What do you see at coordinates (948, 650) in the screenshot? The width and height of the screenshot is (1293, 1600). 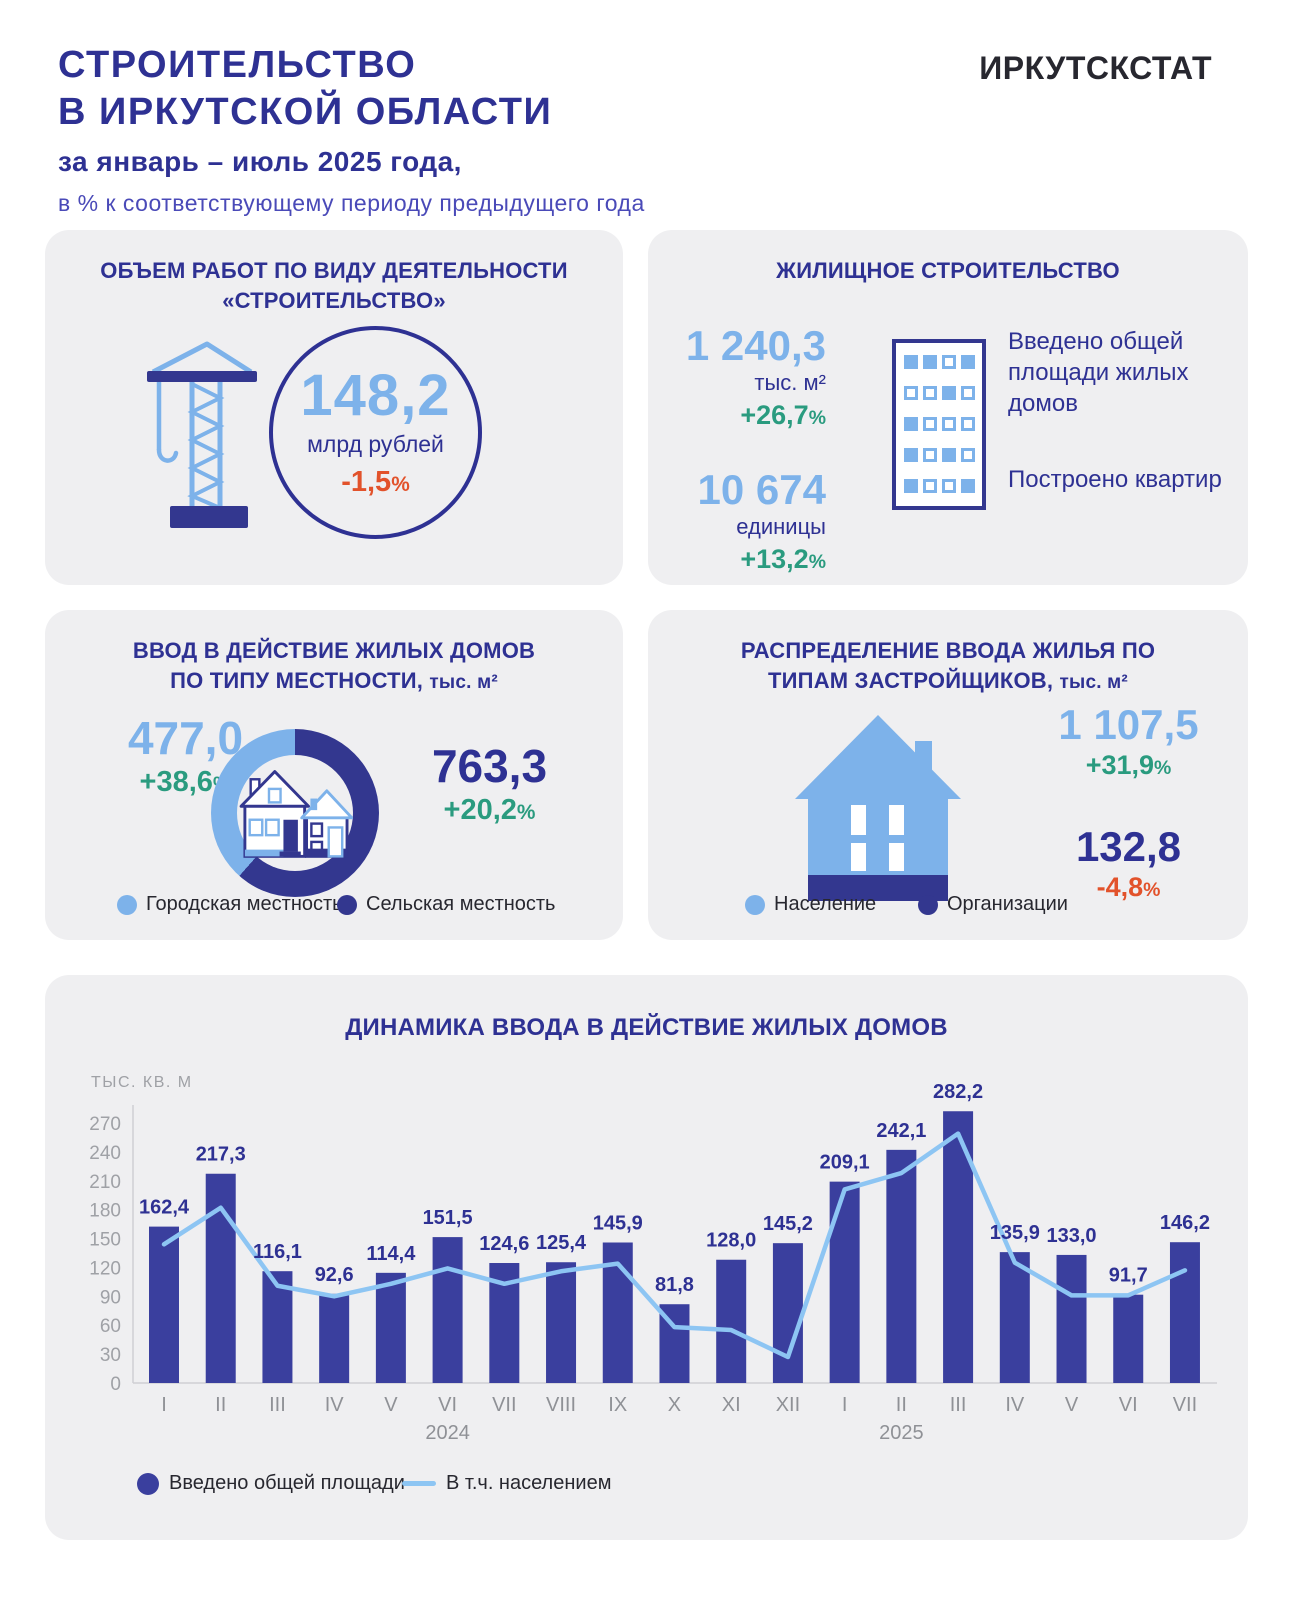 I see `panel-title-line1: РАСПРЕДЕЛЕНИЕ ВВОДА ЖИЛЬЯ ПО` at bounding box center [948, 650].